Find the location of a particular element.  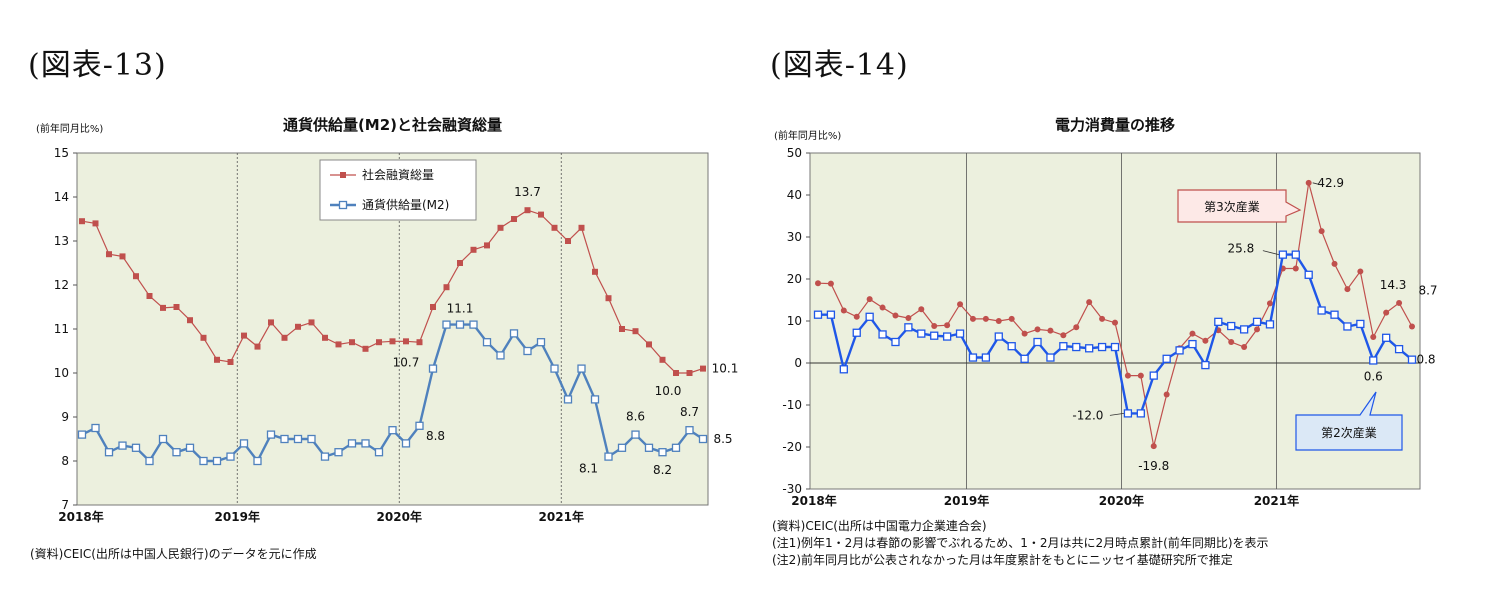

chart2-y-tick-label: 0 is located at coordinates (798, 363).